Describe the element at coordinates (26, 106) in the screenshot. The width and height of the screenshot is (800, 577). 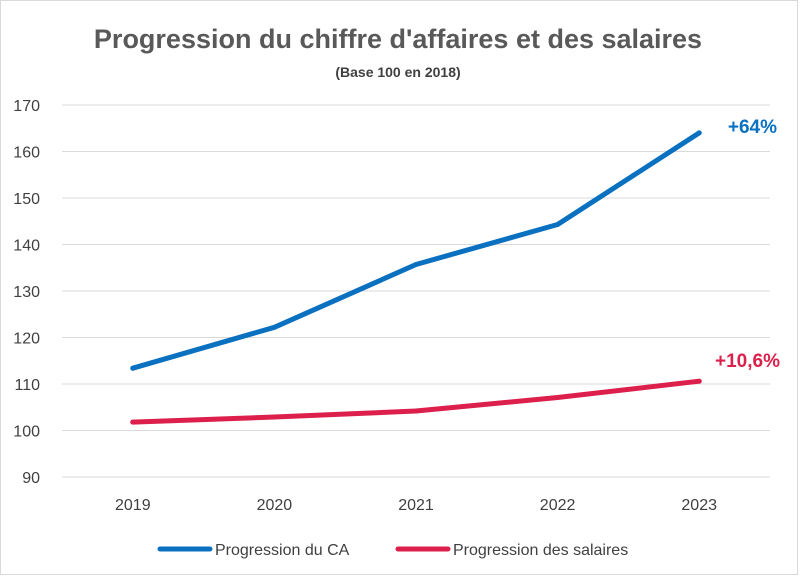
I see `y-tick-label: 170` at that location.